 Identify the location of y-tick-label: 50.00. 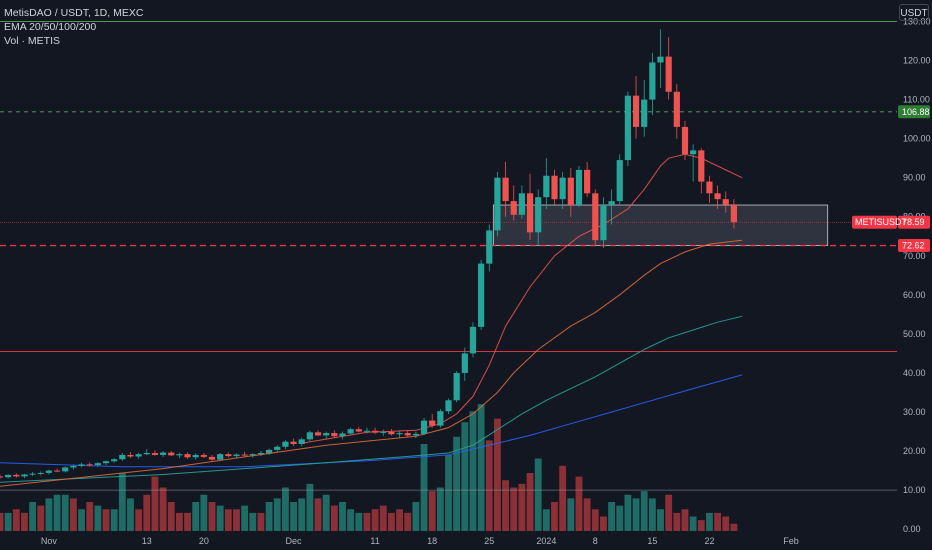
(914, 334).